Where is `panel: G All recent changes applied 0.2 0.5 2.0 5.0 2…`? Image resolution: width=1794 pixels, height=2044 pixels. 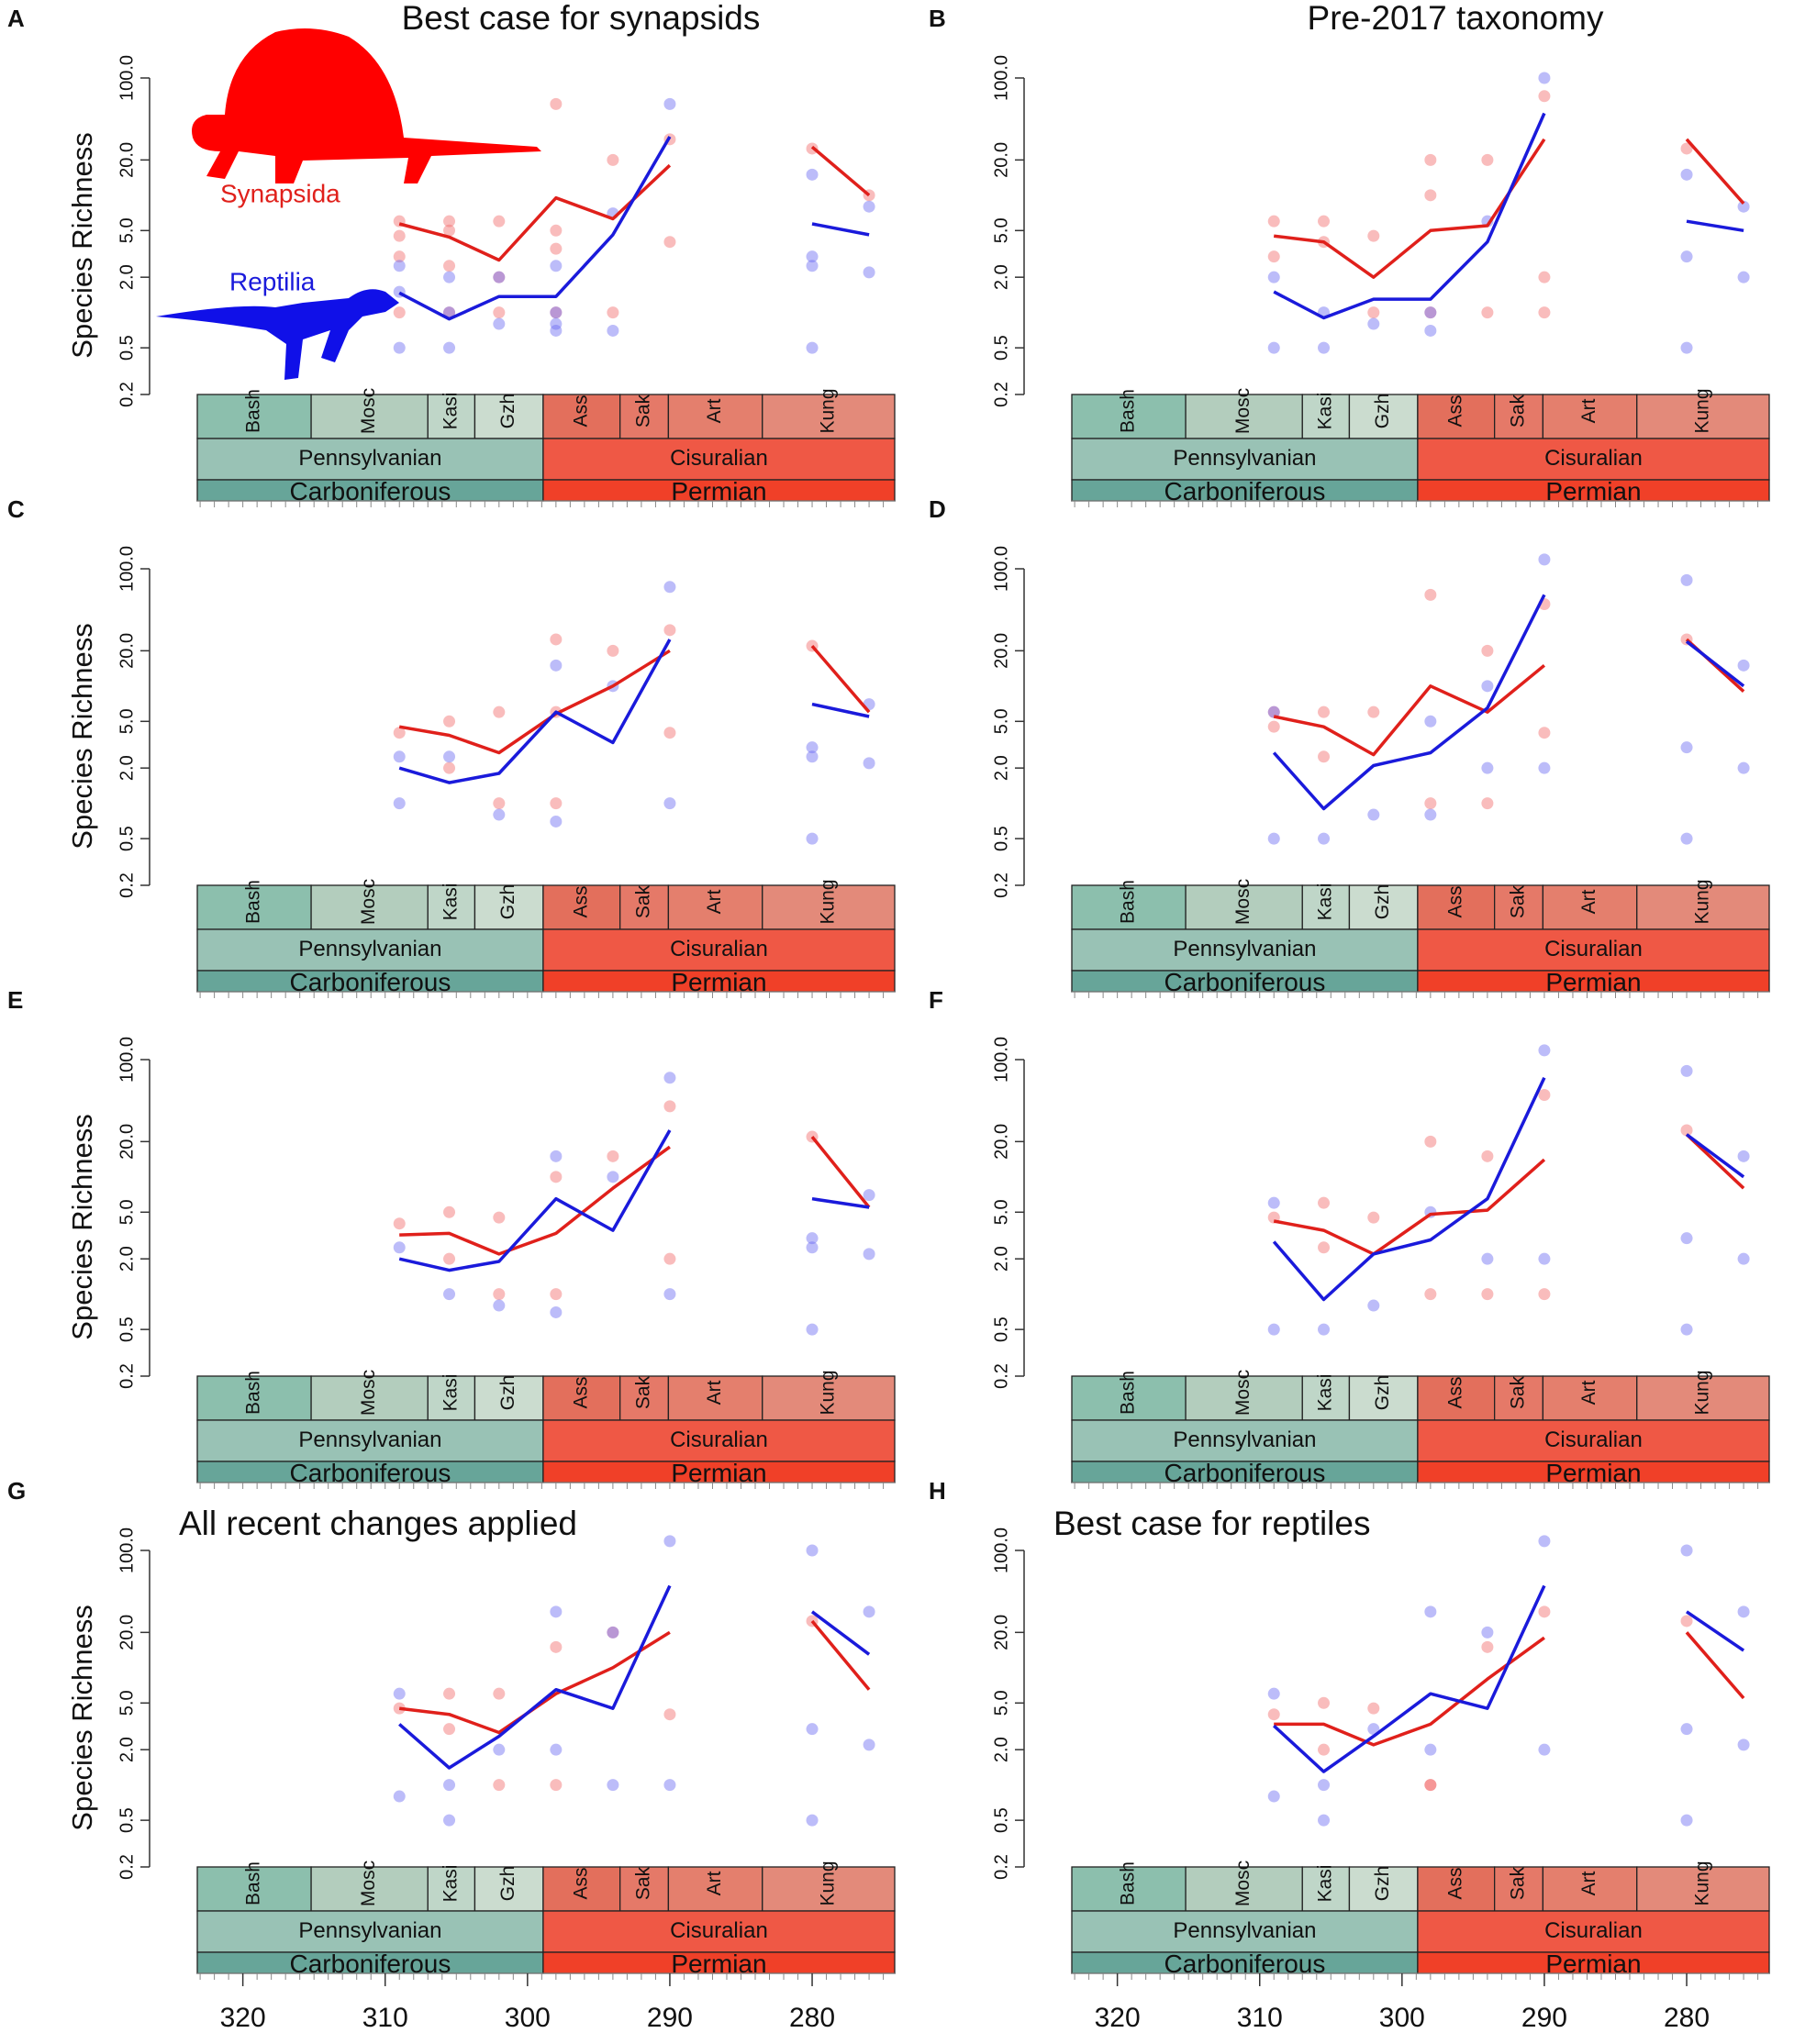 panel: G All recent changes applied 0.2 0.5 2.0 5.0 2… is located at coordinates (451, 1755).